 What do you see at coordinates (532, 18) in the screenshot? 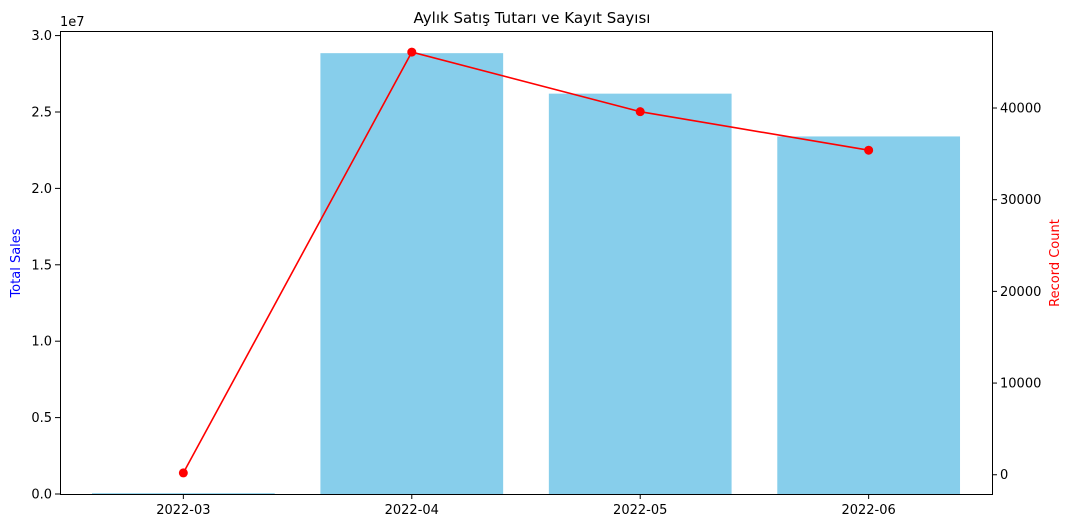
I see `chart-title: Aylık Satış Tutarı ve Kayıt Sayısı` at bounding box center [532, 18].